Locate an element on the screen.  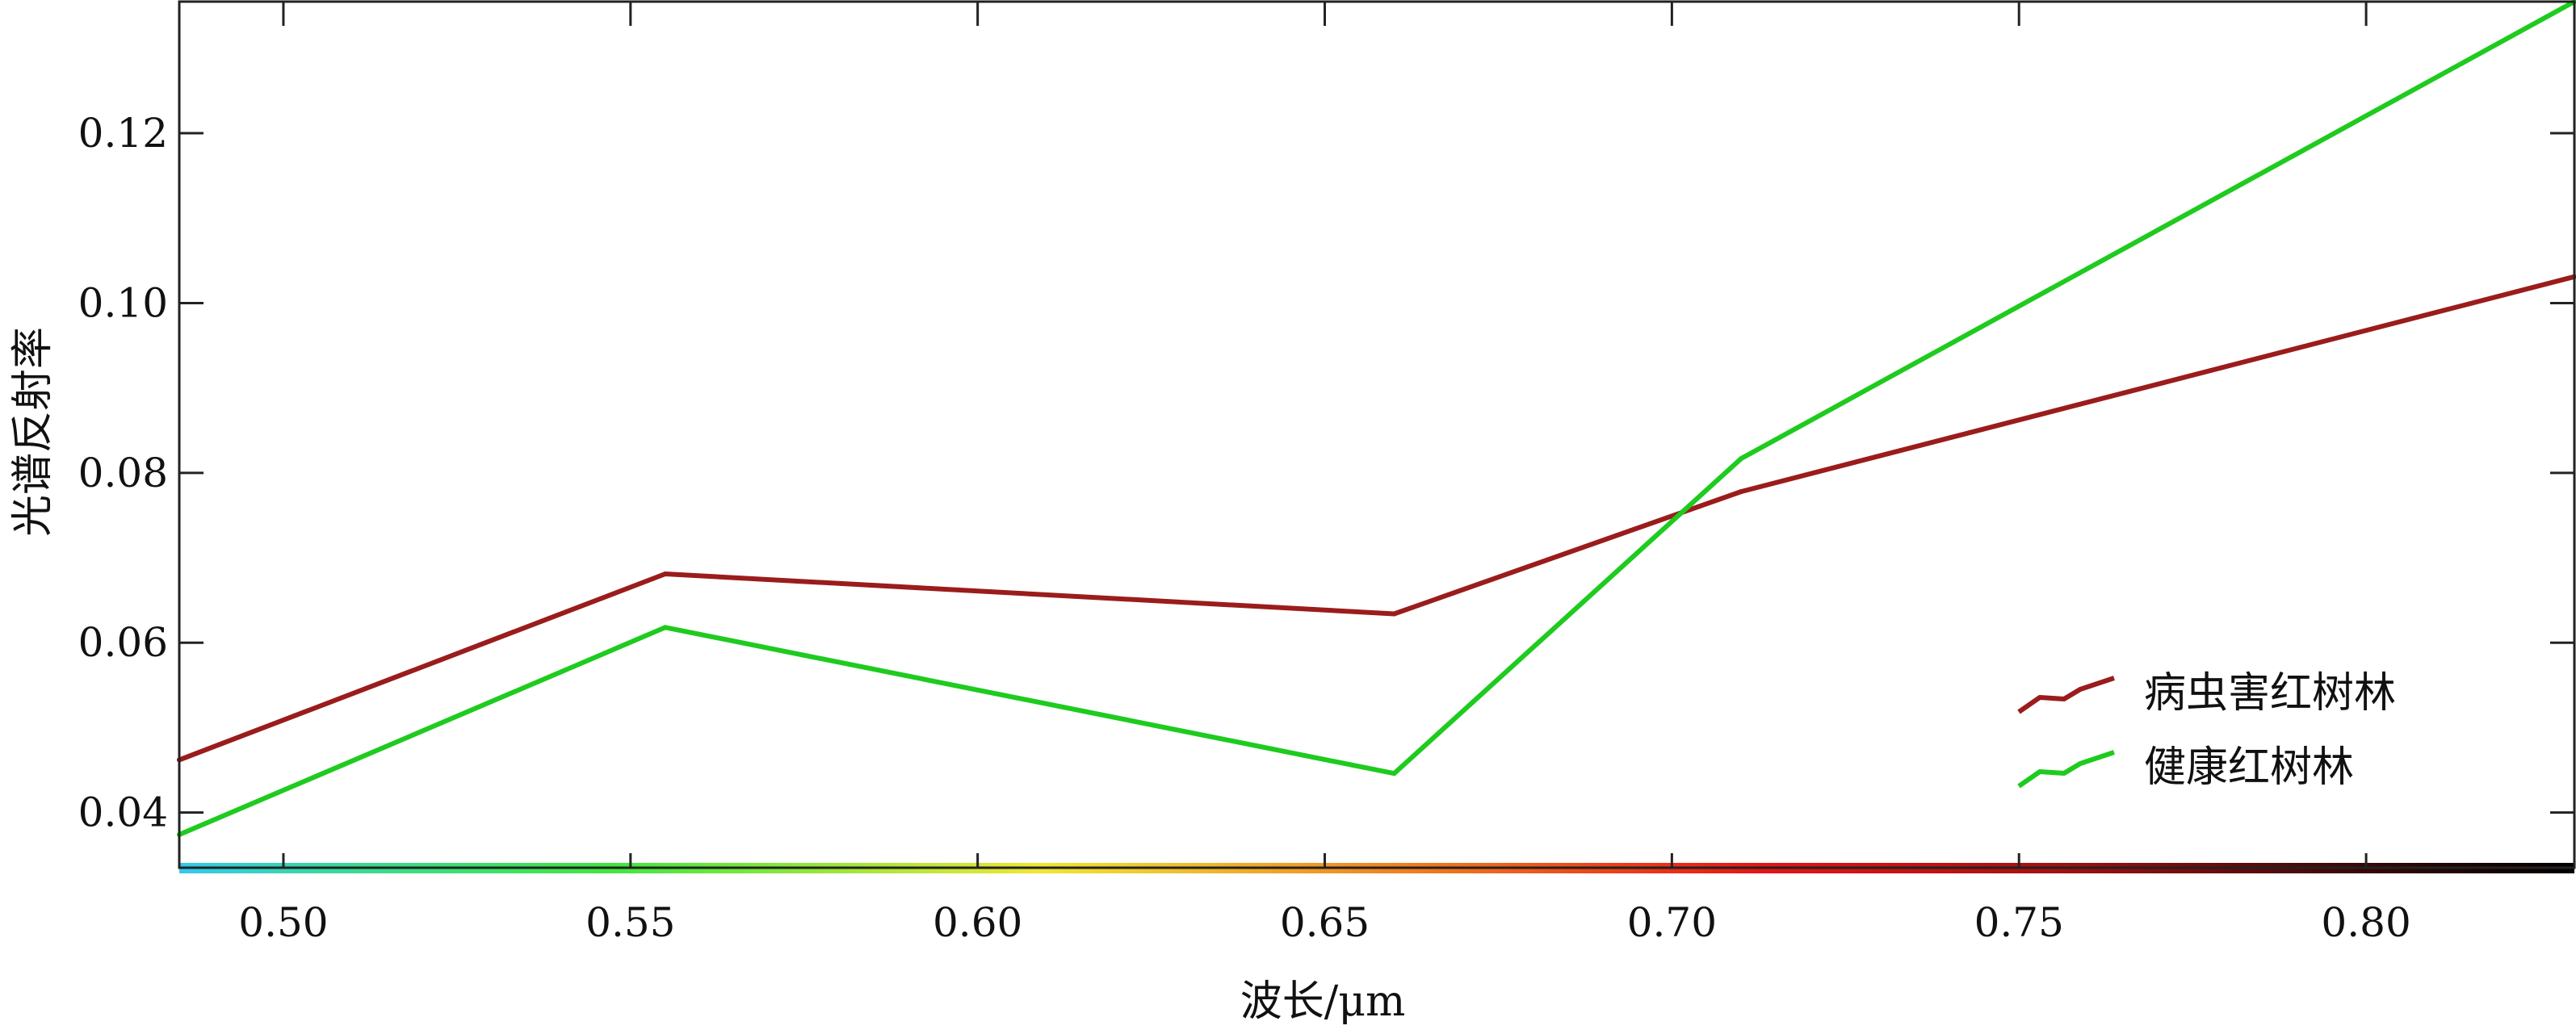
y-tick-label: 0.08 is located at coordinates (123, 473).